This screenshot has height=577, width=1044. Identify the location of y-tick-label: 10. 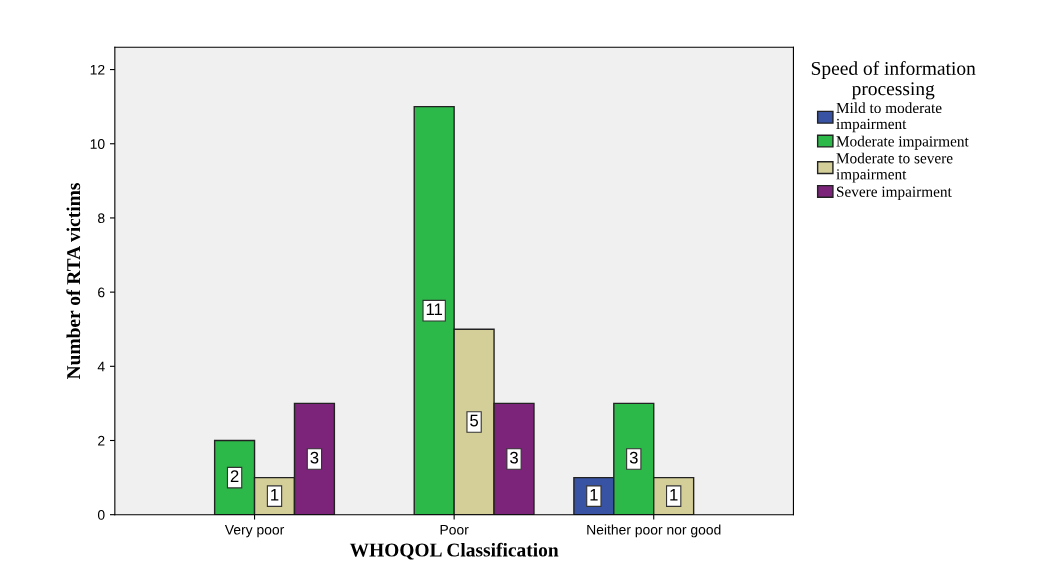
(97, 144).